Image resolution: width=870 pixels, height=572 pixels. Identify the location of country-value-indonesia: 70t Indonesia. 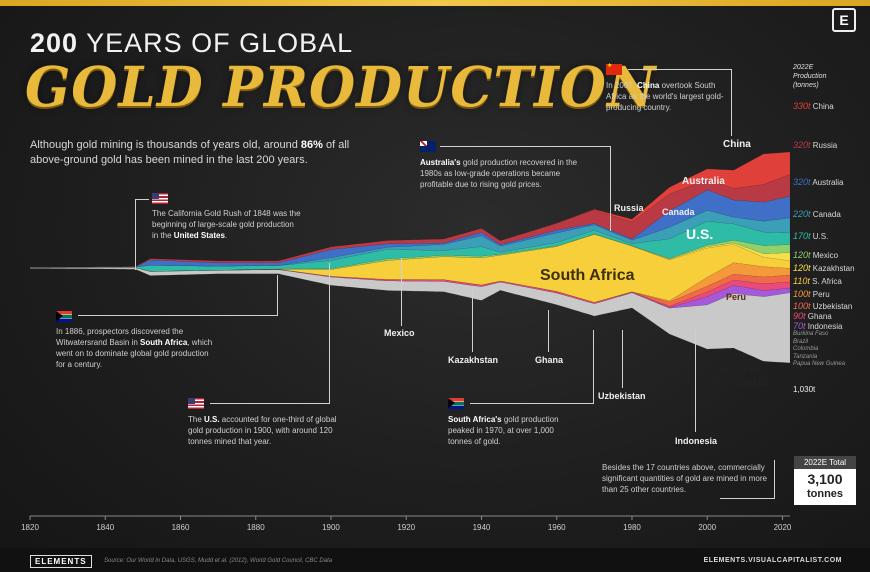
(817, 326).